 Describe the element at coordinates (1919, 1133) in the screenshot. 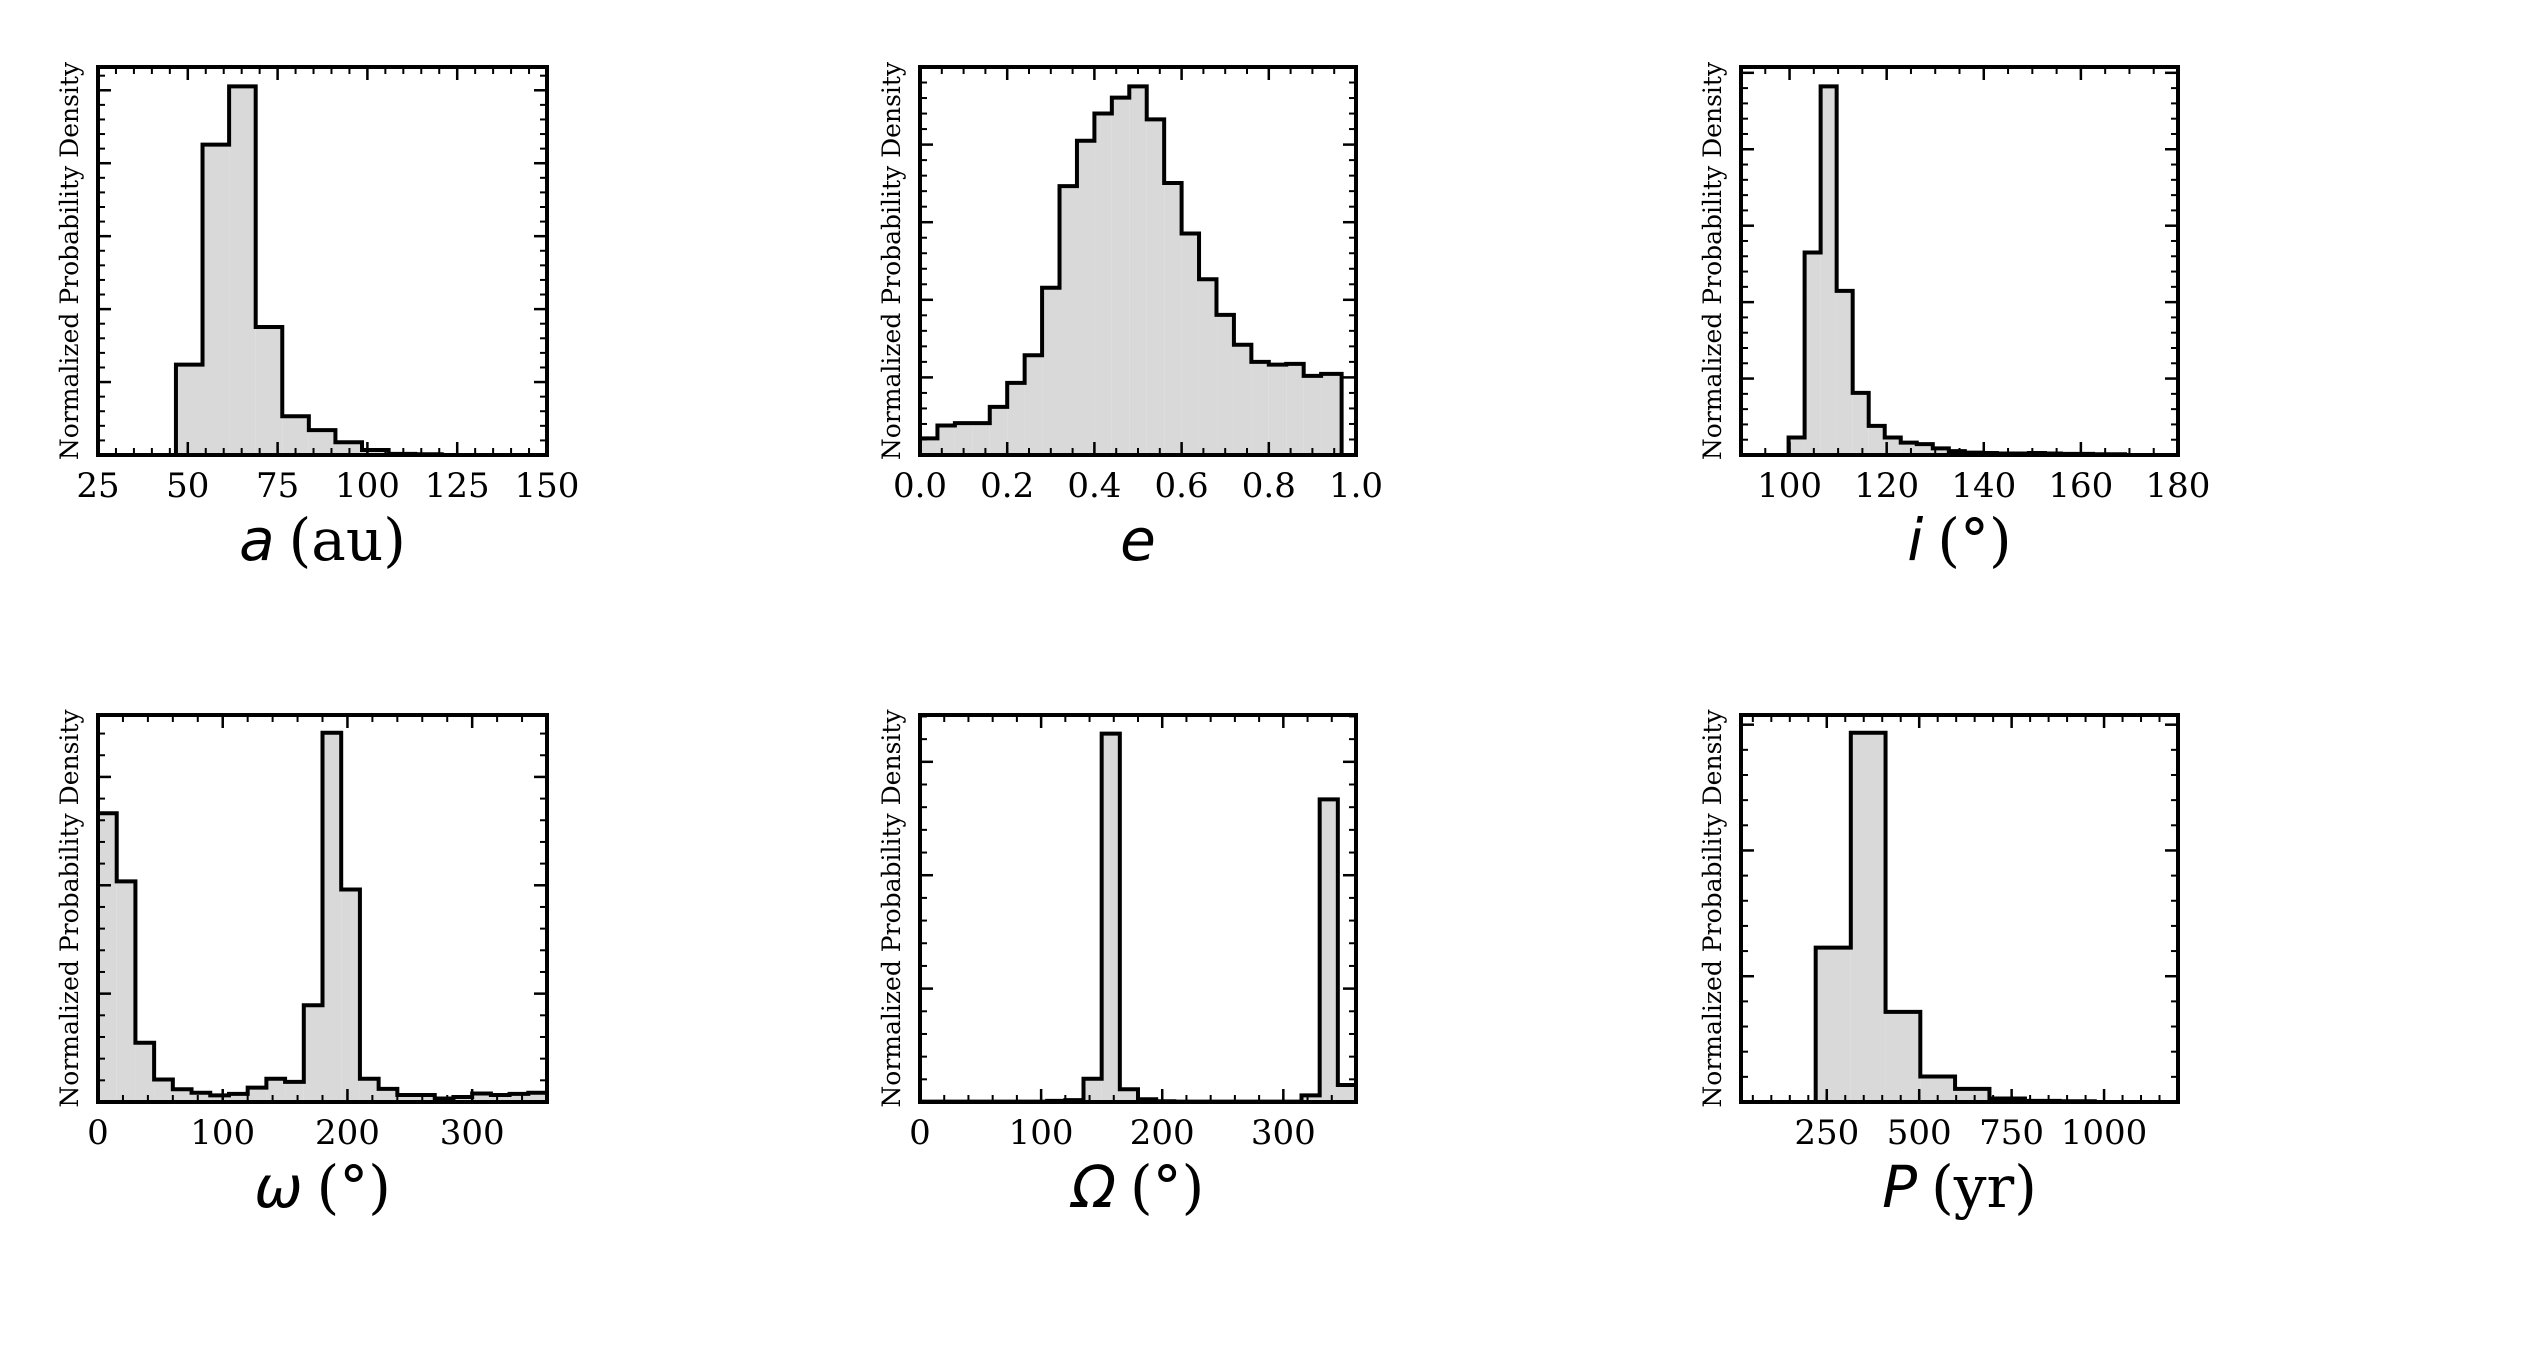

I see `x-tick-label: 500` at that location.